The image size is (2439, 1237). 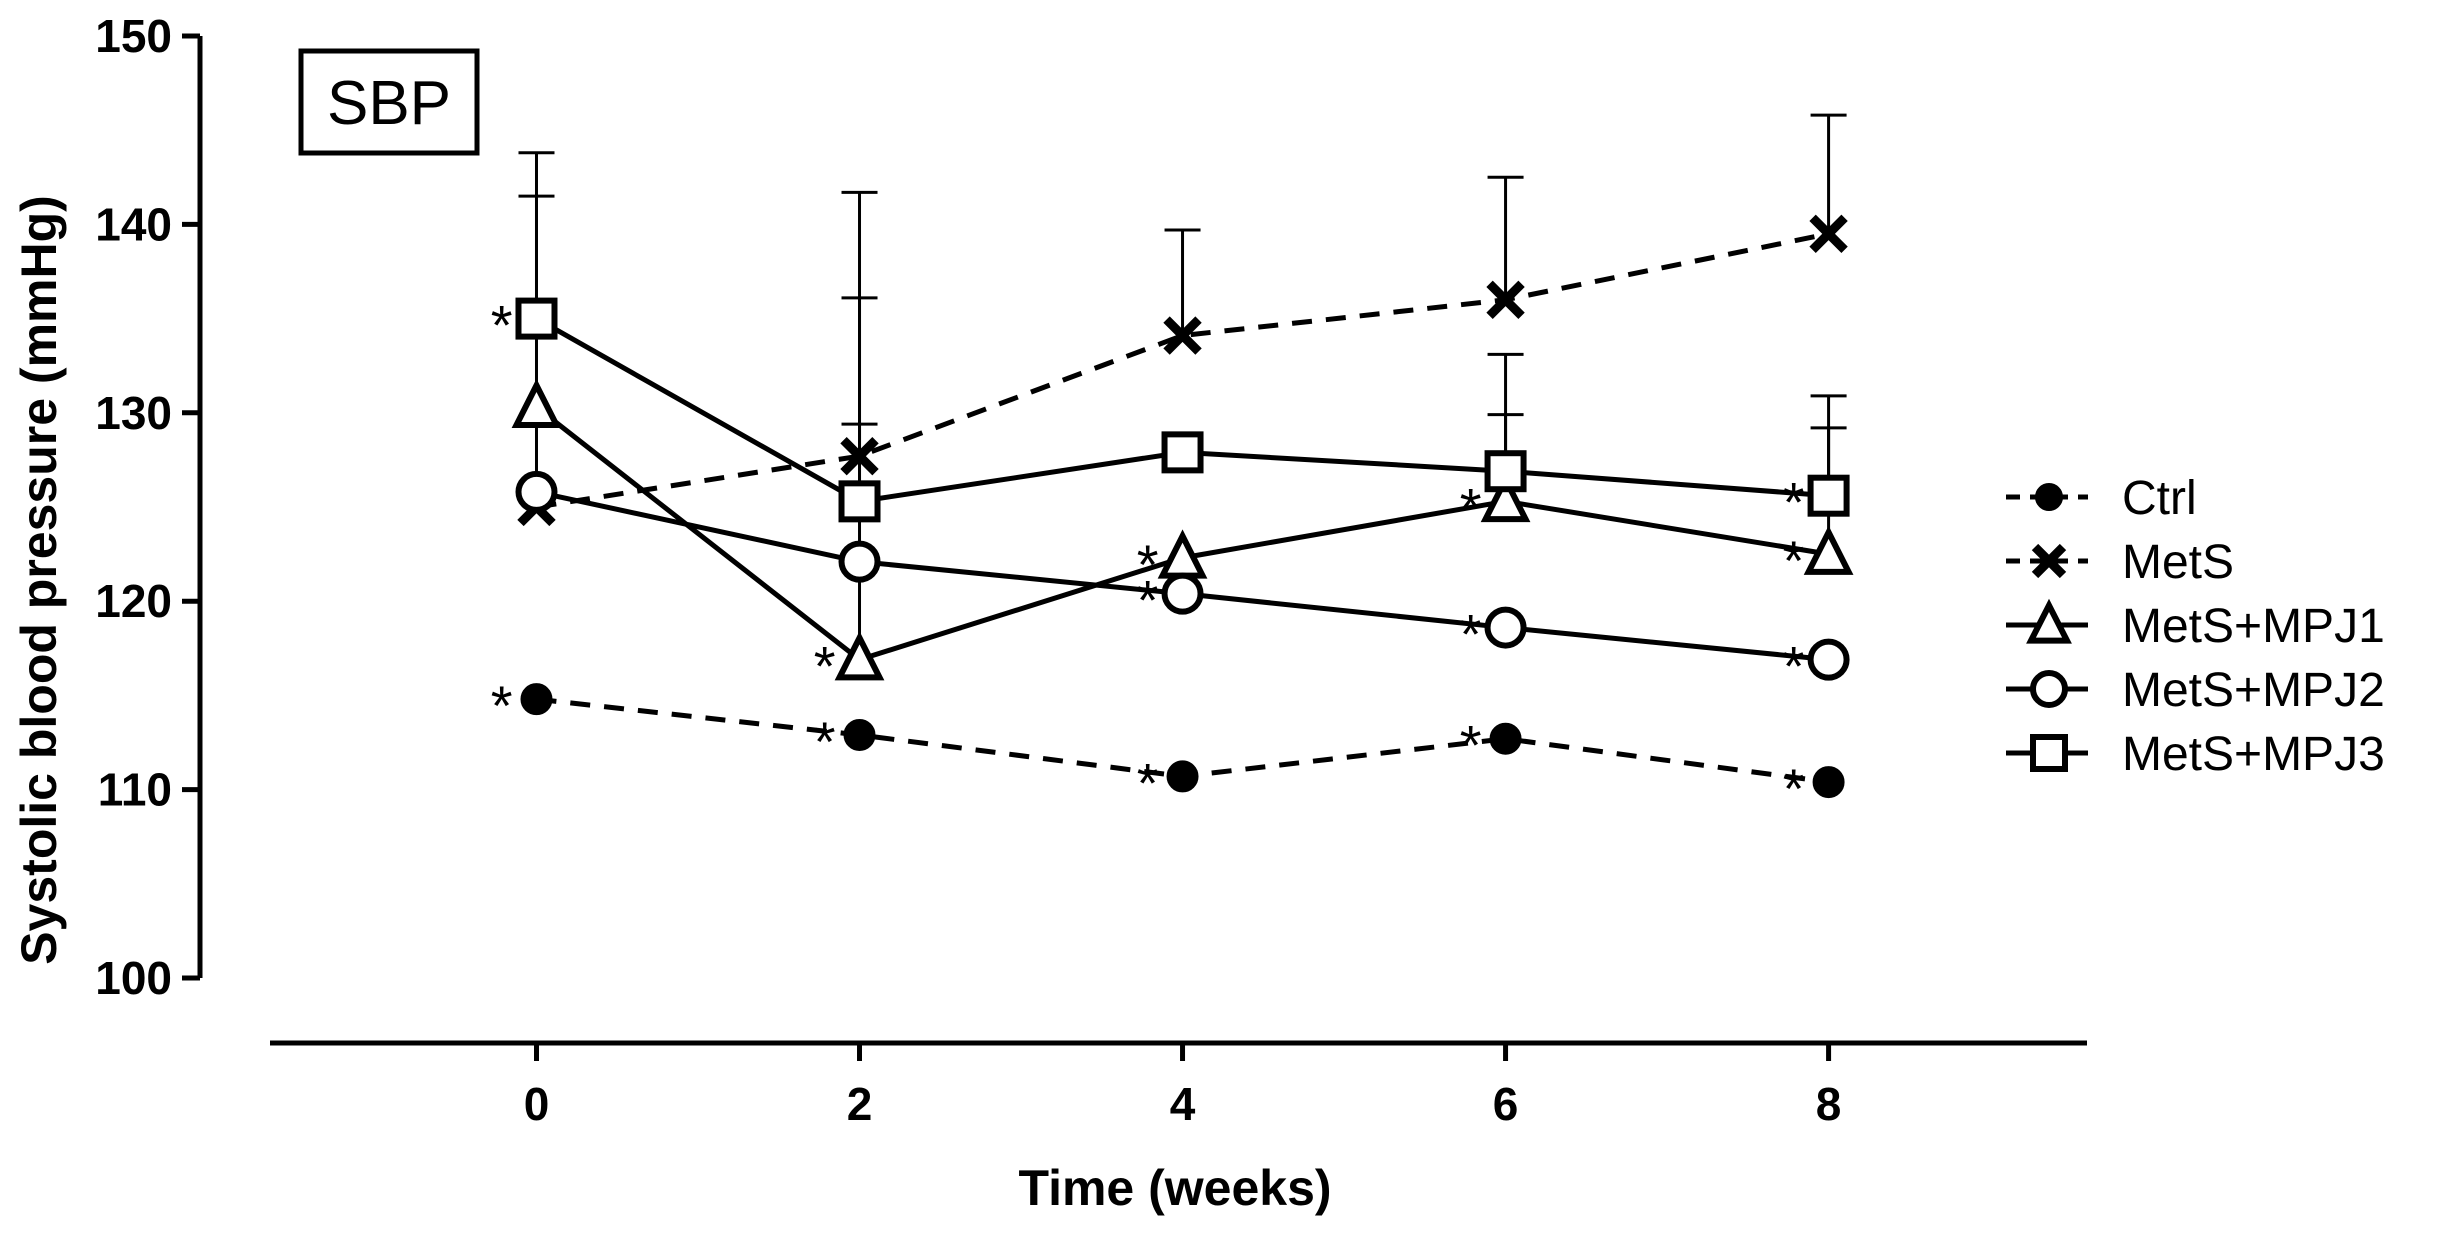 I want to click on legend: Ctrl MetS MetS+MPJ1 MetS+MPJ2 MetS+MPJ3, so click(x=2195, y=626).